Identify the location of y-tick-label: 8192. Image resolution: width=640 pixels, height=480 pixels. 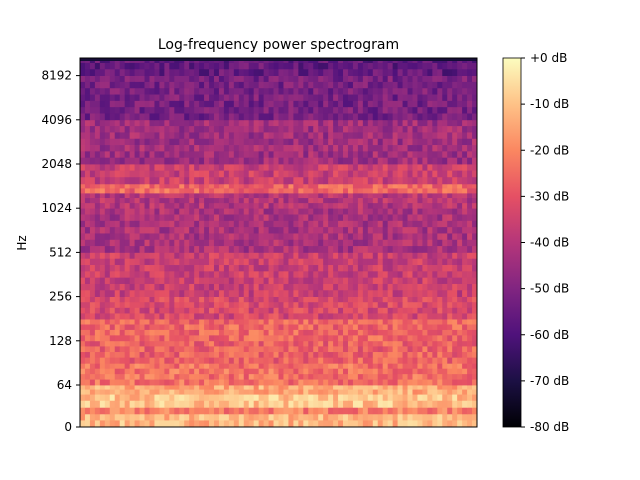
(56, 76).